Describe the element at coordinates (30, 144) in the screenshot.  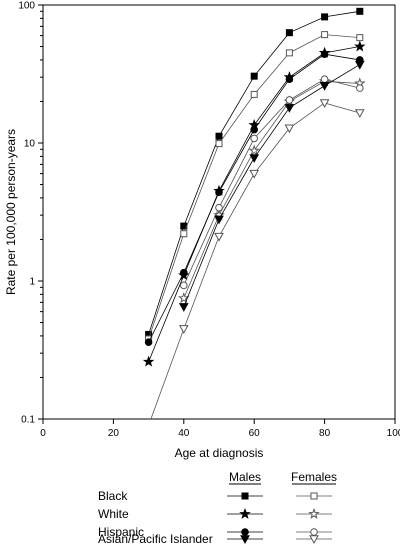
I see `y-tick-label: 10` at that location.